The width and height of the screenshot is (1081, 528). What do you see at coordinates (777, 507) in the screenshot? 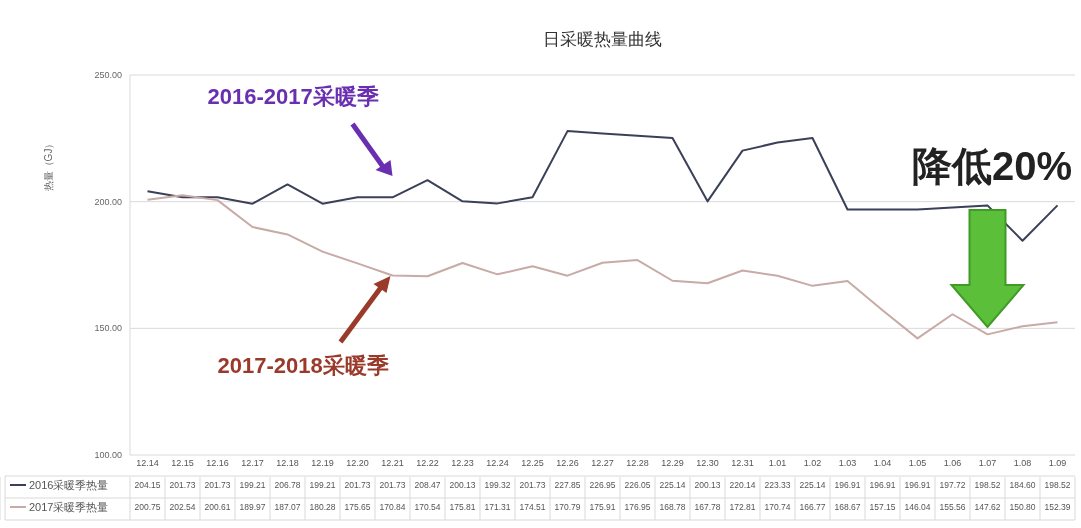
I see `data-label: 170.74` at bounding box center [777, 507].